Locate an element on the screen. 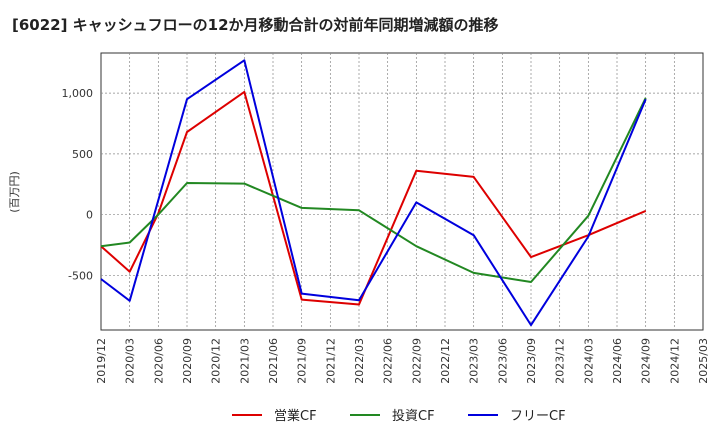  legend: 営業CF 投資CF フリーCF is located at coordinates (399, 416).